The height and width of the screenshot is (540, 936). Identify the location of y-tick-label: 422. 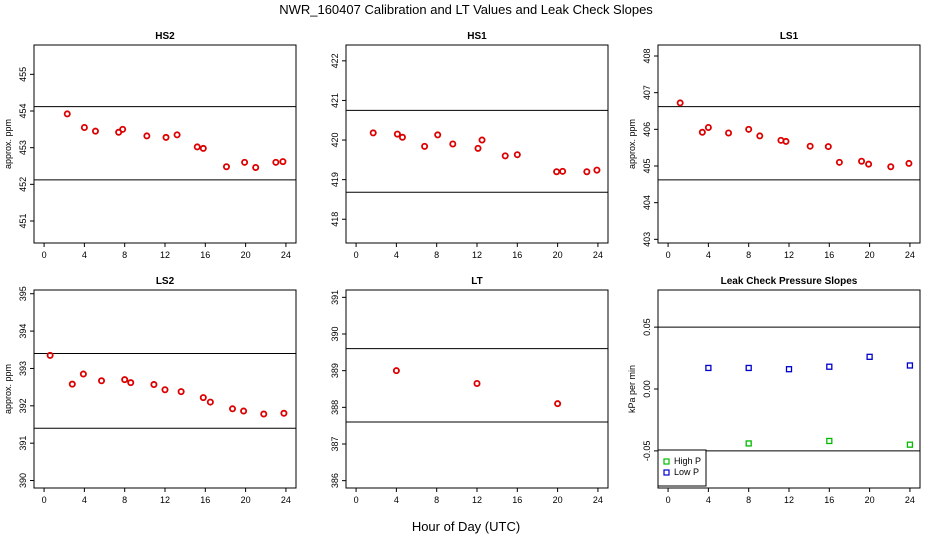
(335, 60).